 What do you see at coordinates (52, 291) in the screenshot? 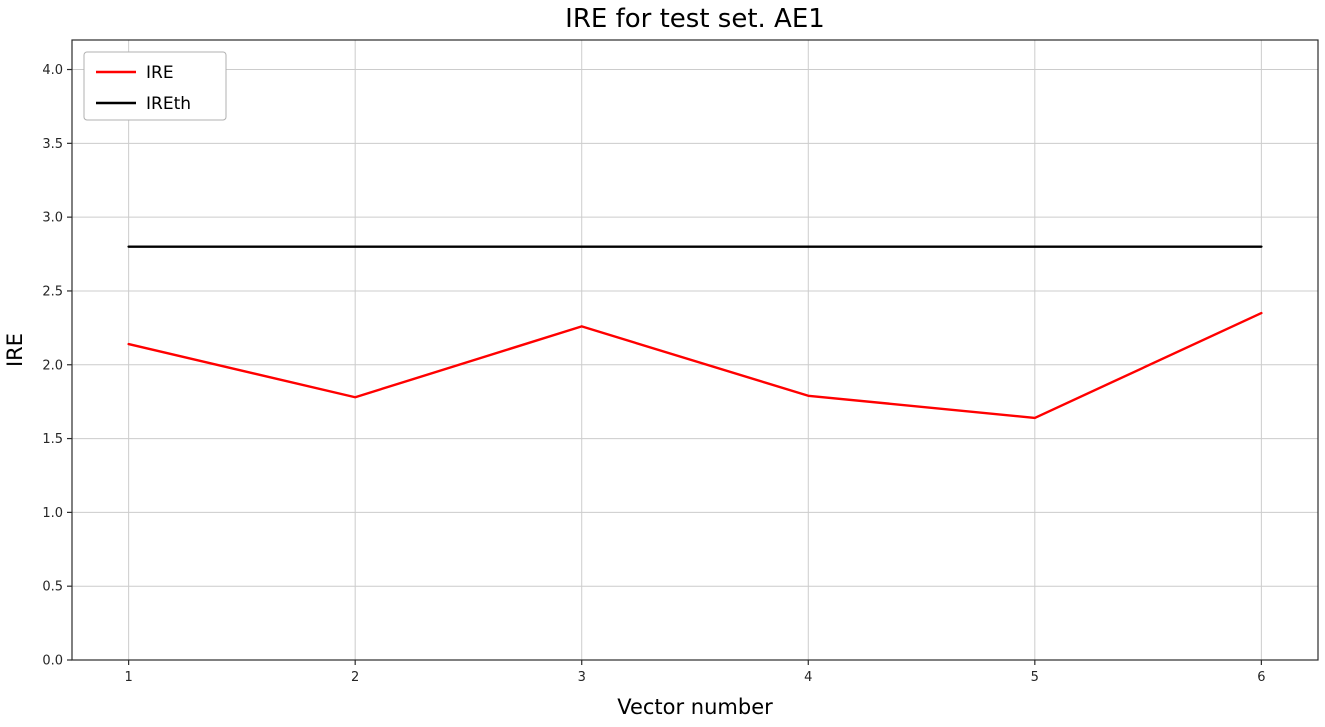
I see `y-tick-label: 2.5` at bounding box center [52, 291].